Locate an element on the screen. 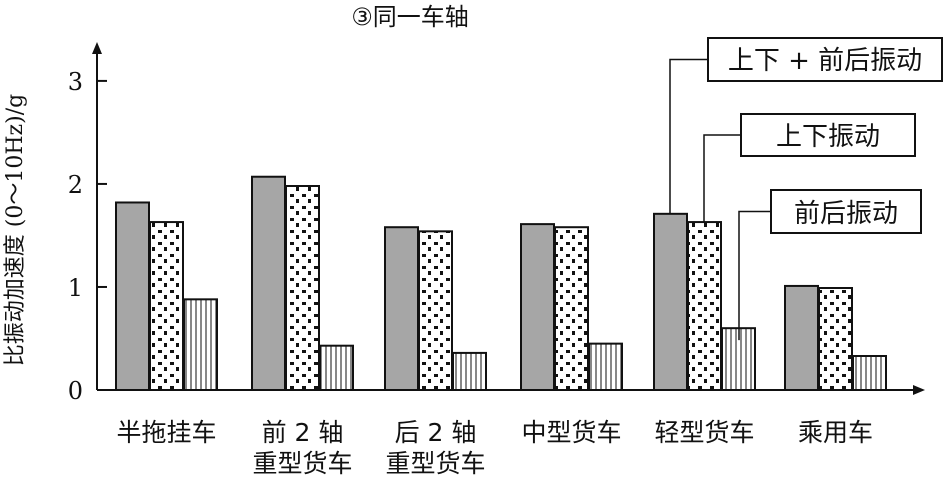  x-tick-label: 后 2 轴重型货车 is located at coordinates (435, 448).